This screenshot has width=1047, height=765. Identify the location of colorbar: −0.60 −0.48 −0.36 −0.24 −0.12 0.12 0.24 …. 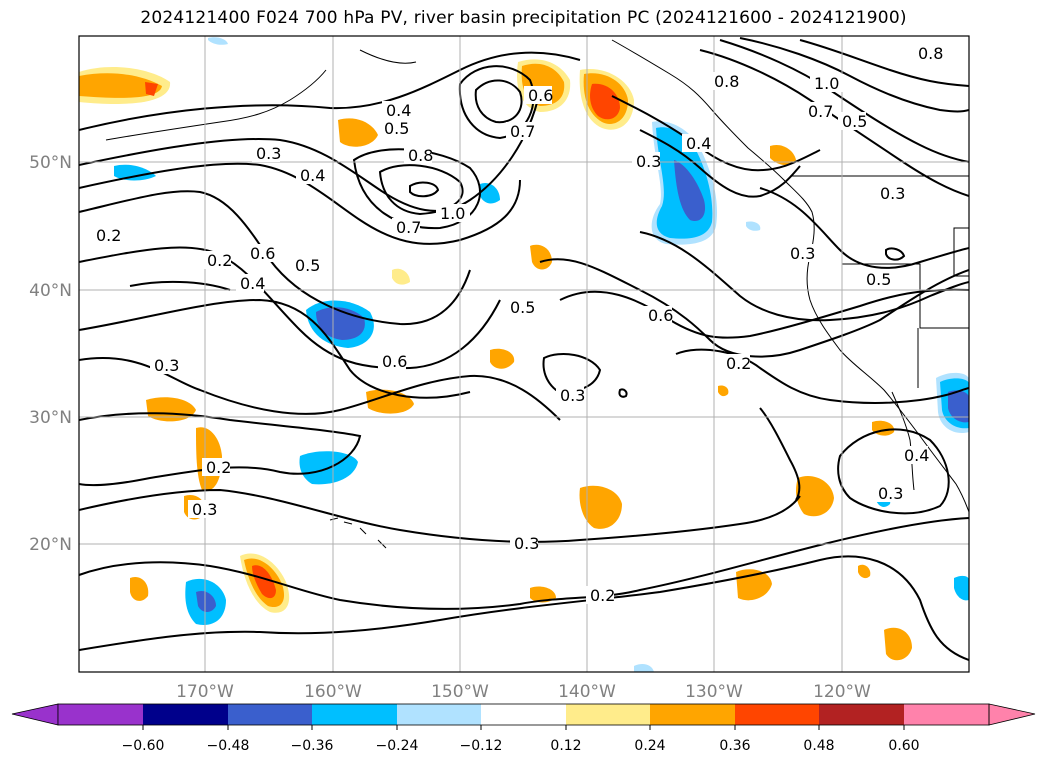
(523, 728).